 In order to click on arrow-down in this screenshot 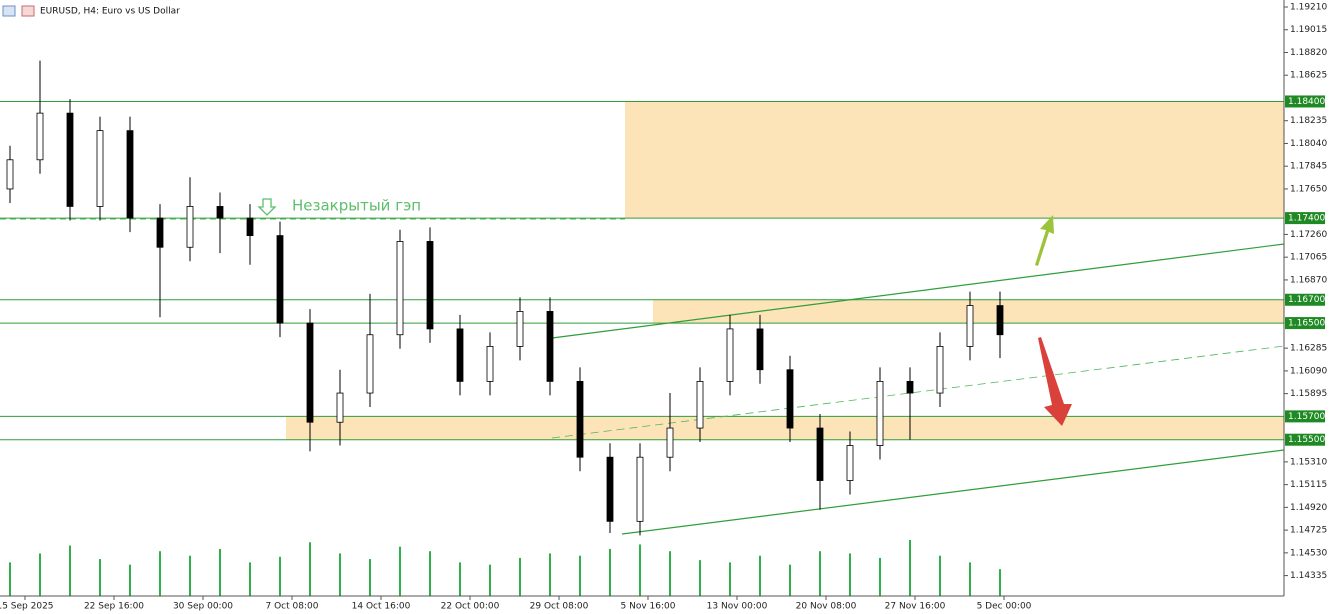, I will do `click(1055, 381)`.